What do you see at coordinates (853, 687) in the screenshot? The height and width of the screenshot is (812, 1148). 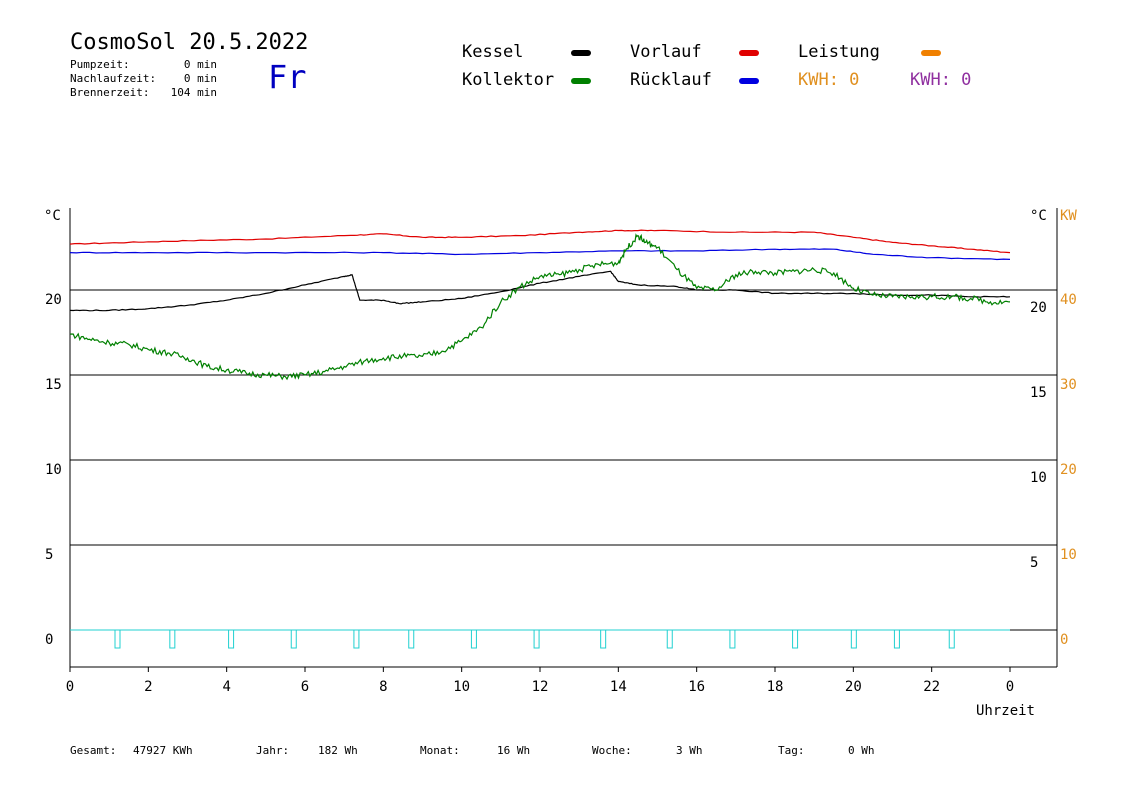 I see `x-tick-label: 20` at bounding box center [853, 687].